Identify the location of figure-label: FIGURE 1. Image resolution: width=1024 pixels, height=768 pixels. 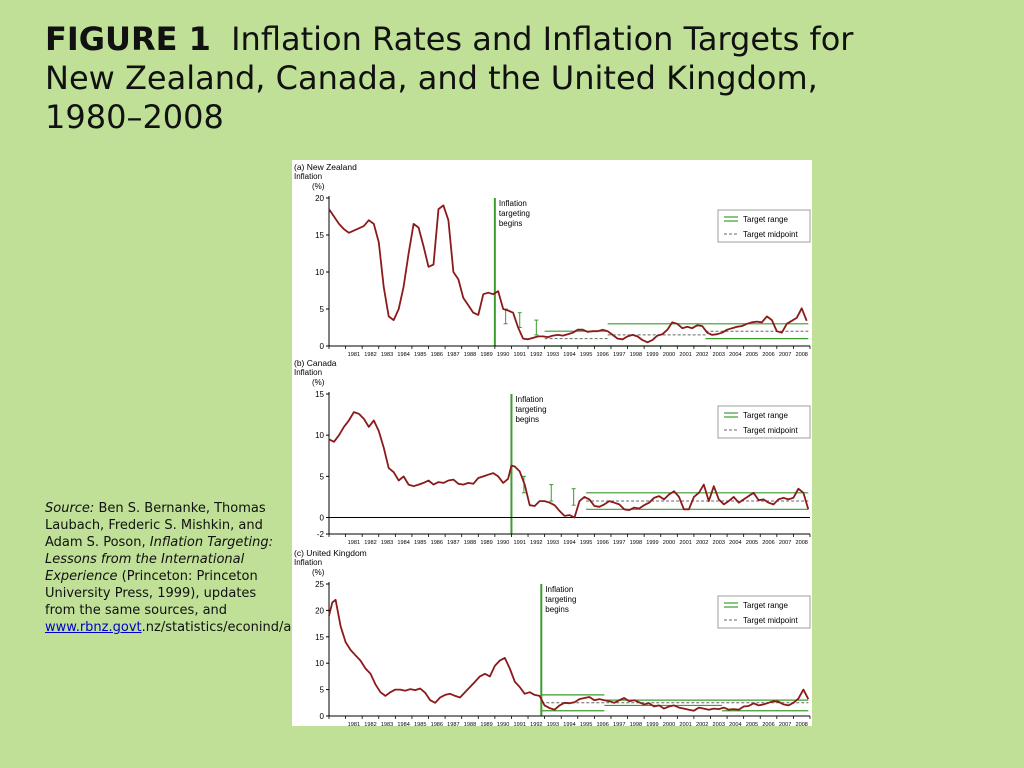
(128, 39).